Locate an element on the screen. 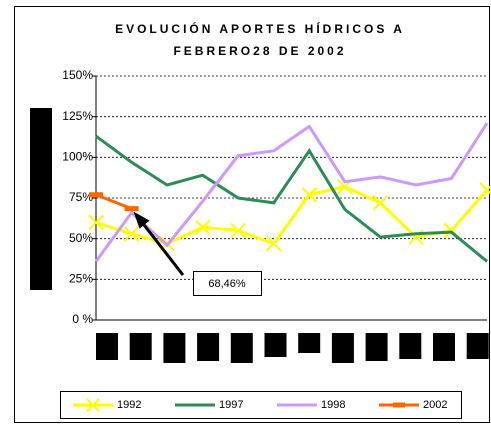 Image resolution: width=491 pixels, height=424 pixels. legend-marker is located at coordinates (93, 405).